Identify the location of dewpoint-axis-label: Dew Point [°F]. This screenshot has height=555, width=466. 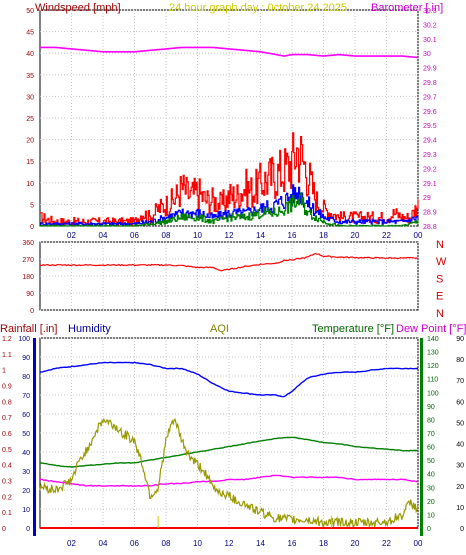
(431, 329).